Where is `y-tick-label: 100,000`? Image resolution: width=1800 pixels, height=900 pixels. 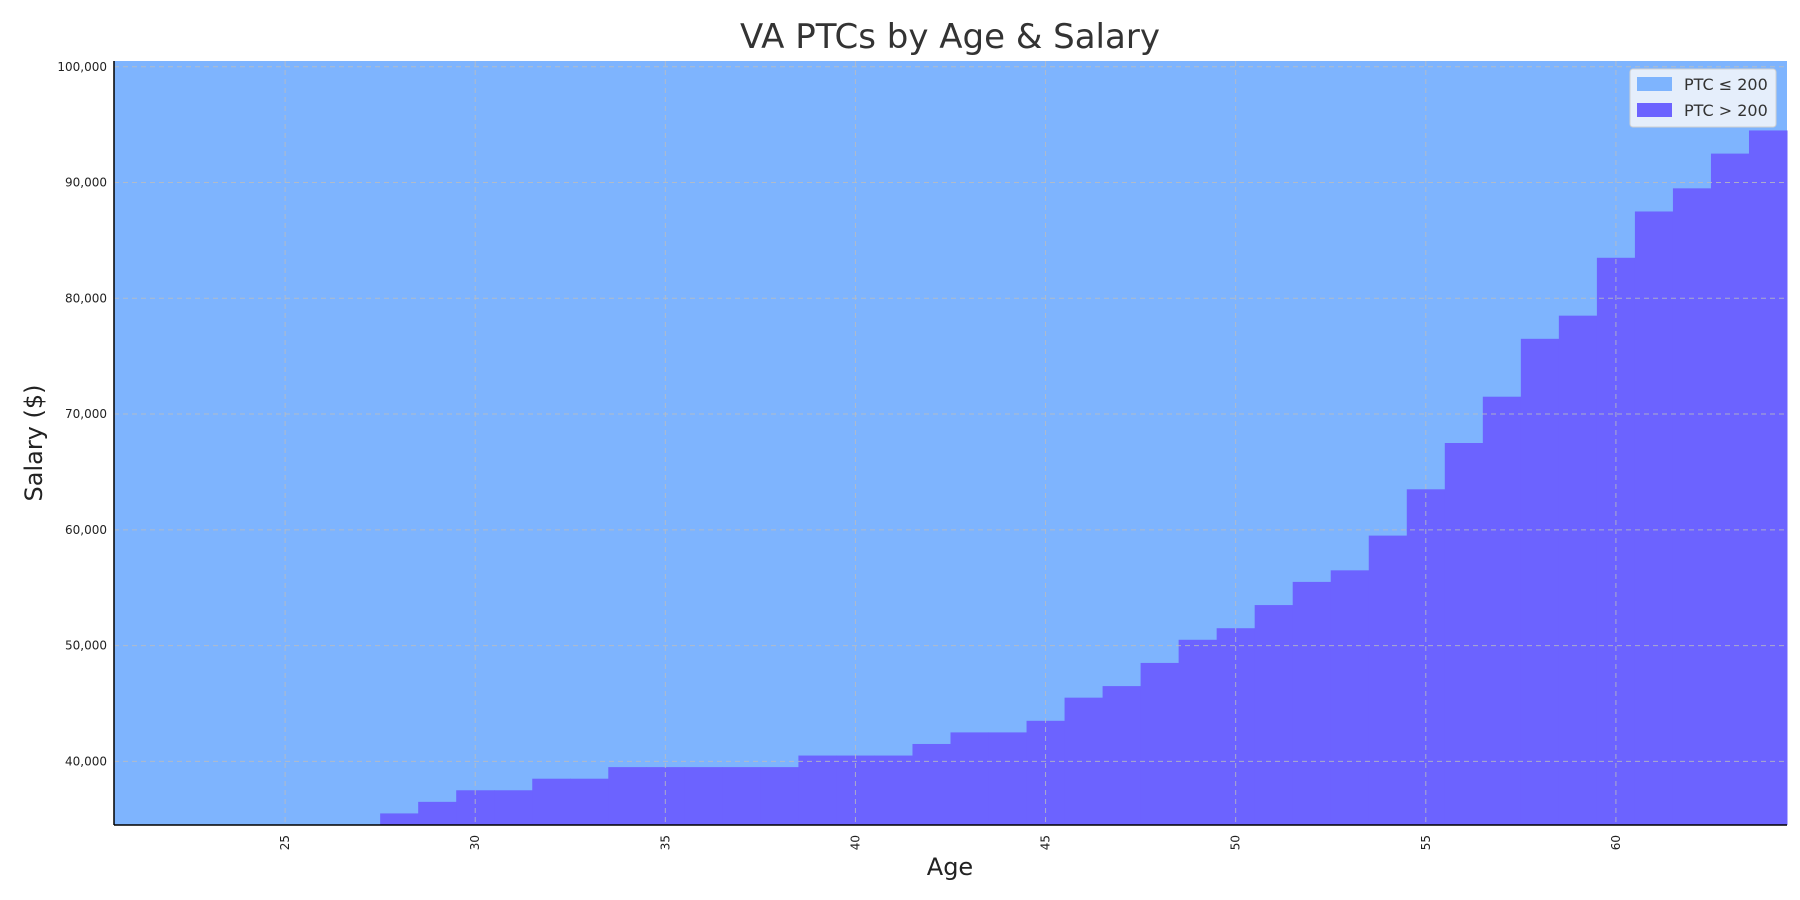 y-tick-label: 100,000 is located at coordinates (82, 67).